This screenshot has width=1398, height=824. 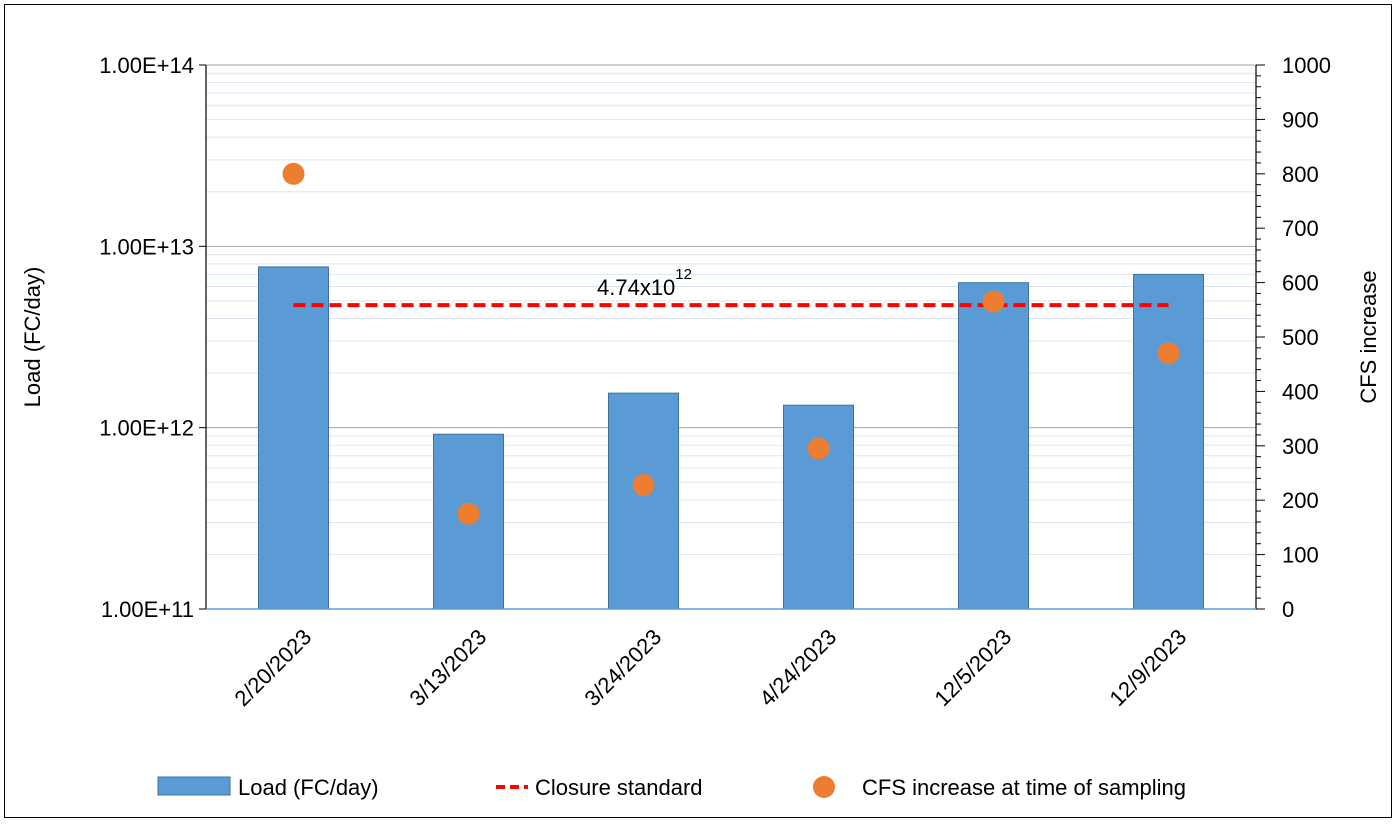 I want to click on x-tick-label: 3/13/2023, so click(x=447, y=667).